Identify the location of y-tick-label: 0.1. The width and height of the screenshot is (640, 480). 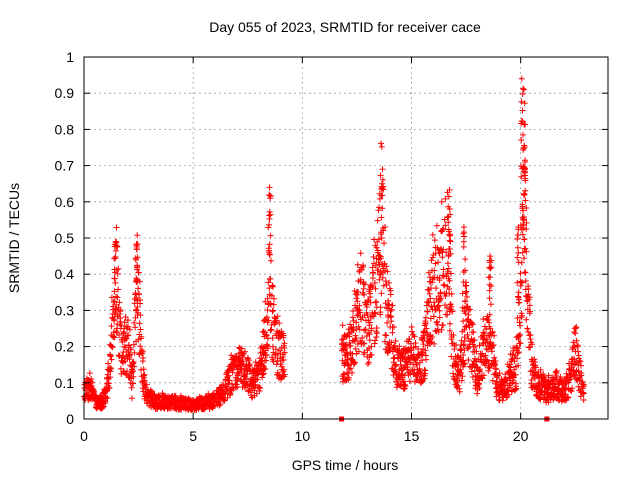
(65, 383).